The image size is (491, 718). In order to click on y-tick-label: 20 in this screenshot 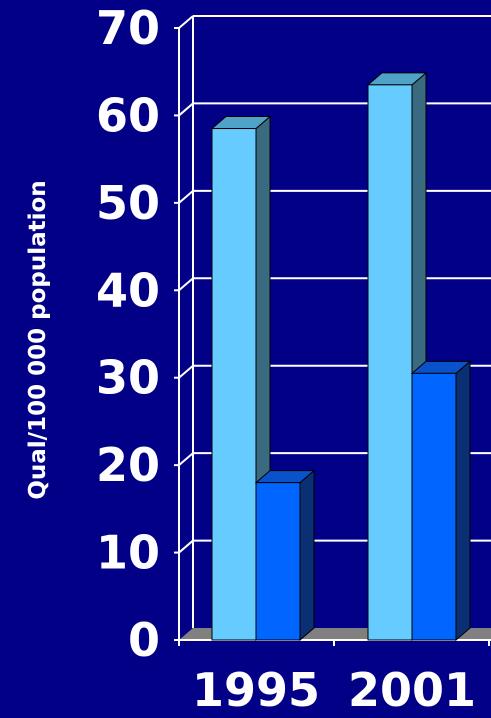, I will do `click(128, 465)`.